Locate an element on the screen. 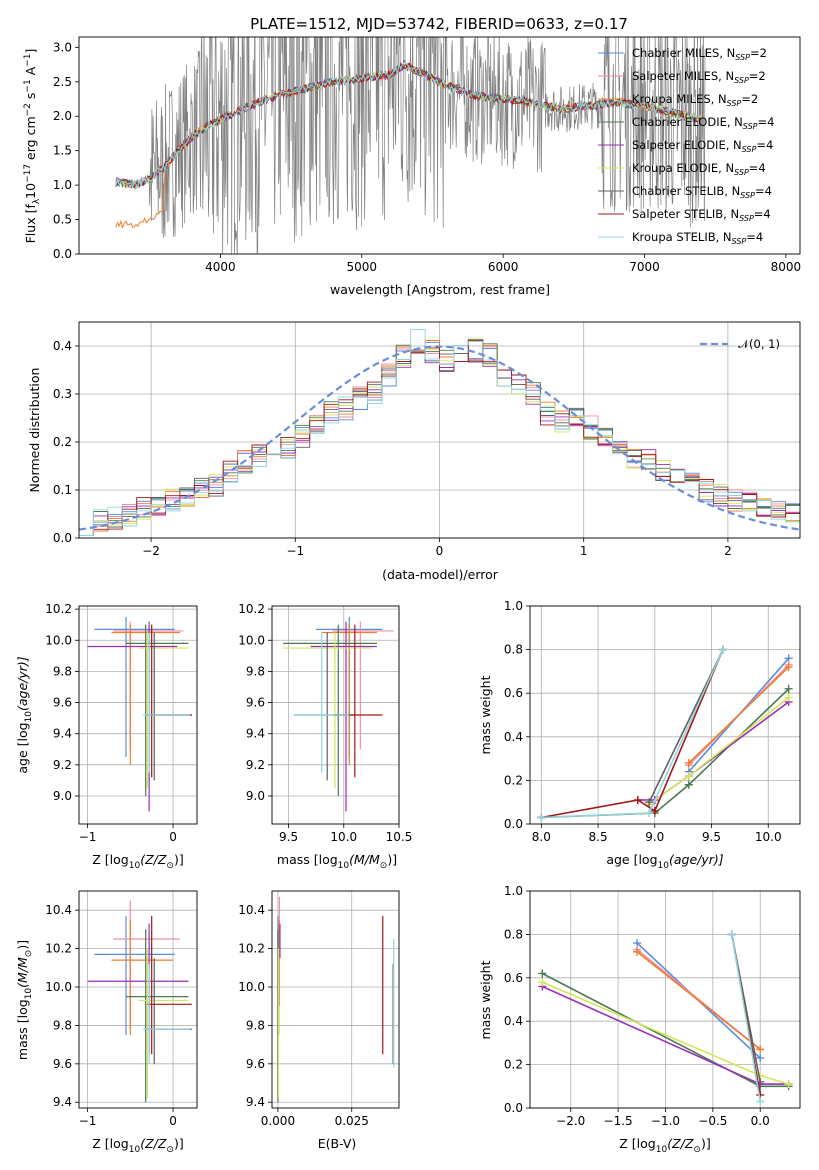 The width and height of the screenshot is (819, 1170). legend-label: Kroupa MILES, NSSP=2 is located at coordinates (695, 100).